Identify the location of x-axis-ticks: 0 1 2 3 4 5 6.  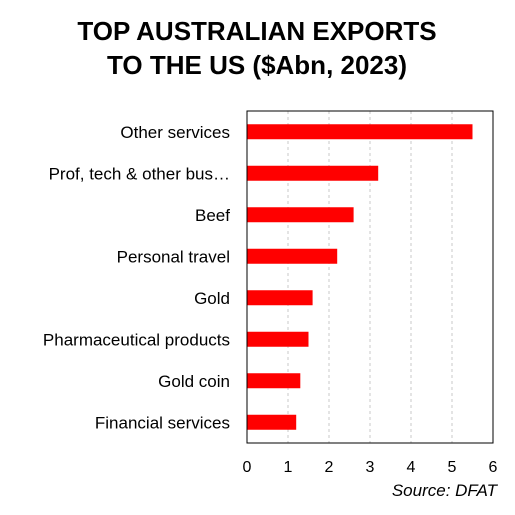
(370, 467).